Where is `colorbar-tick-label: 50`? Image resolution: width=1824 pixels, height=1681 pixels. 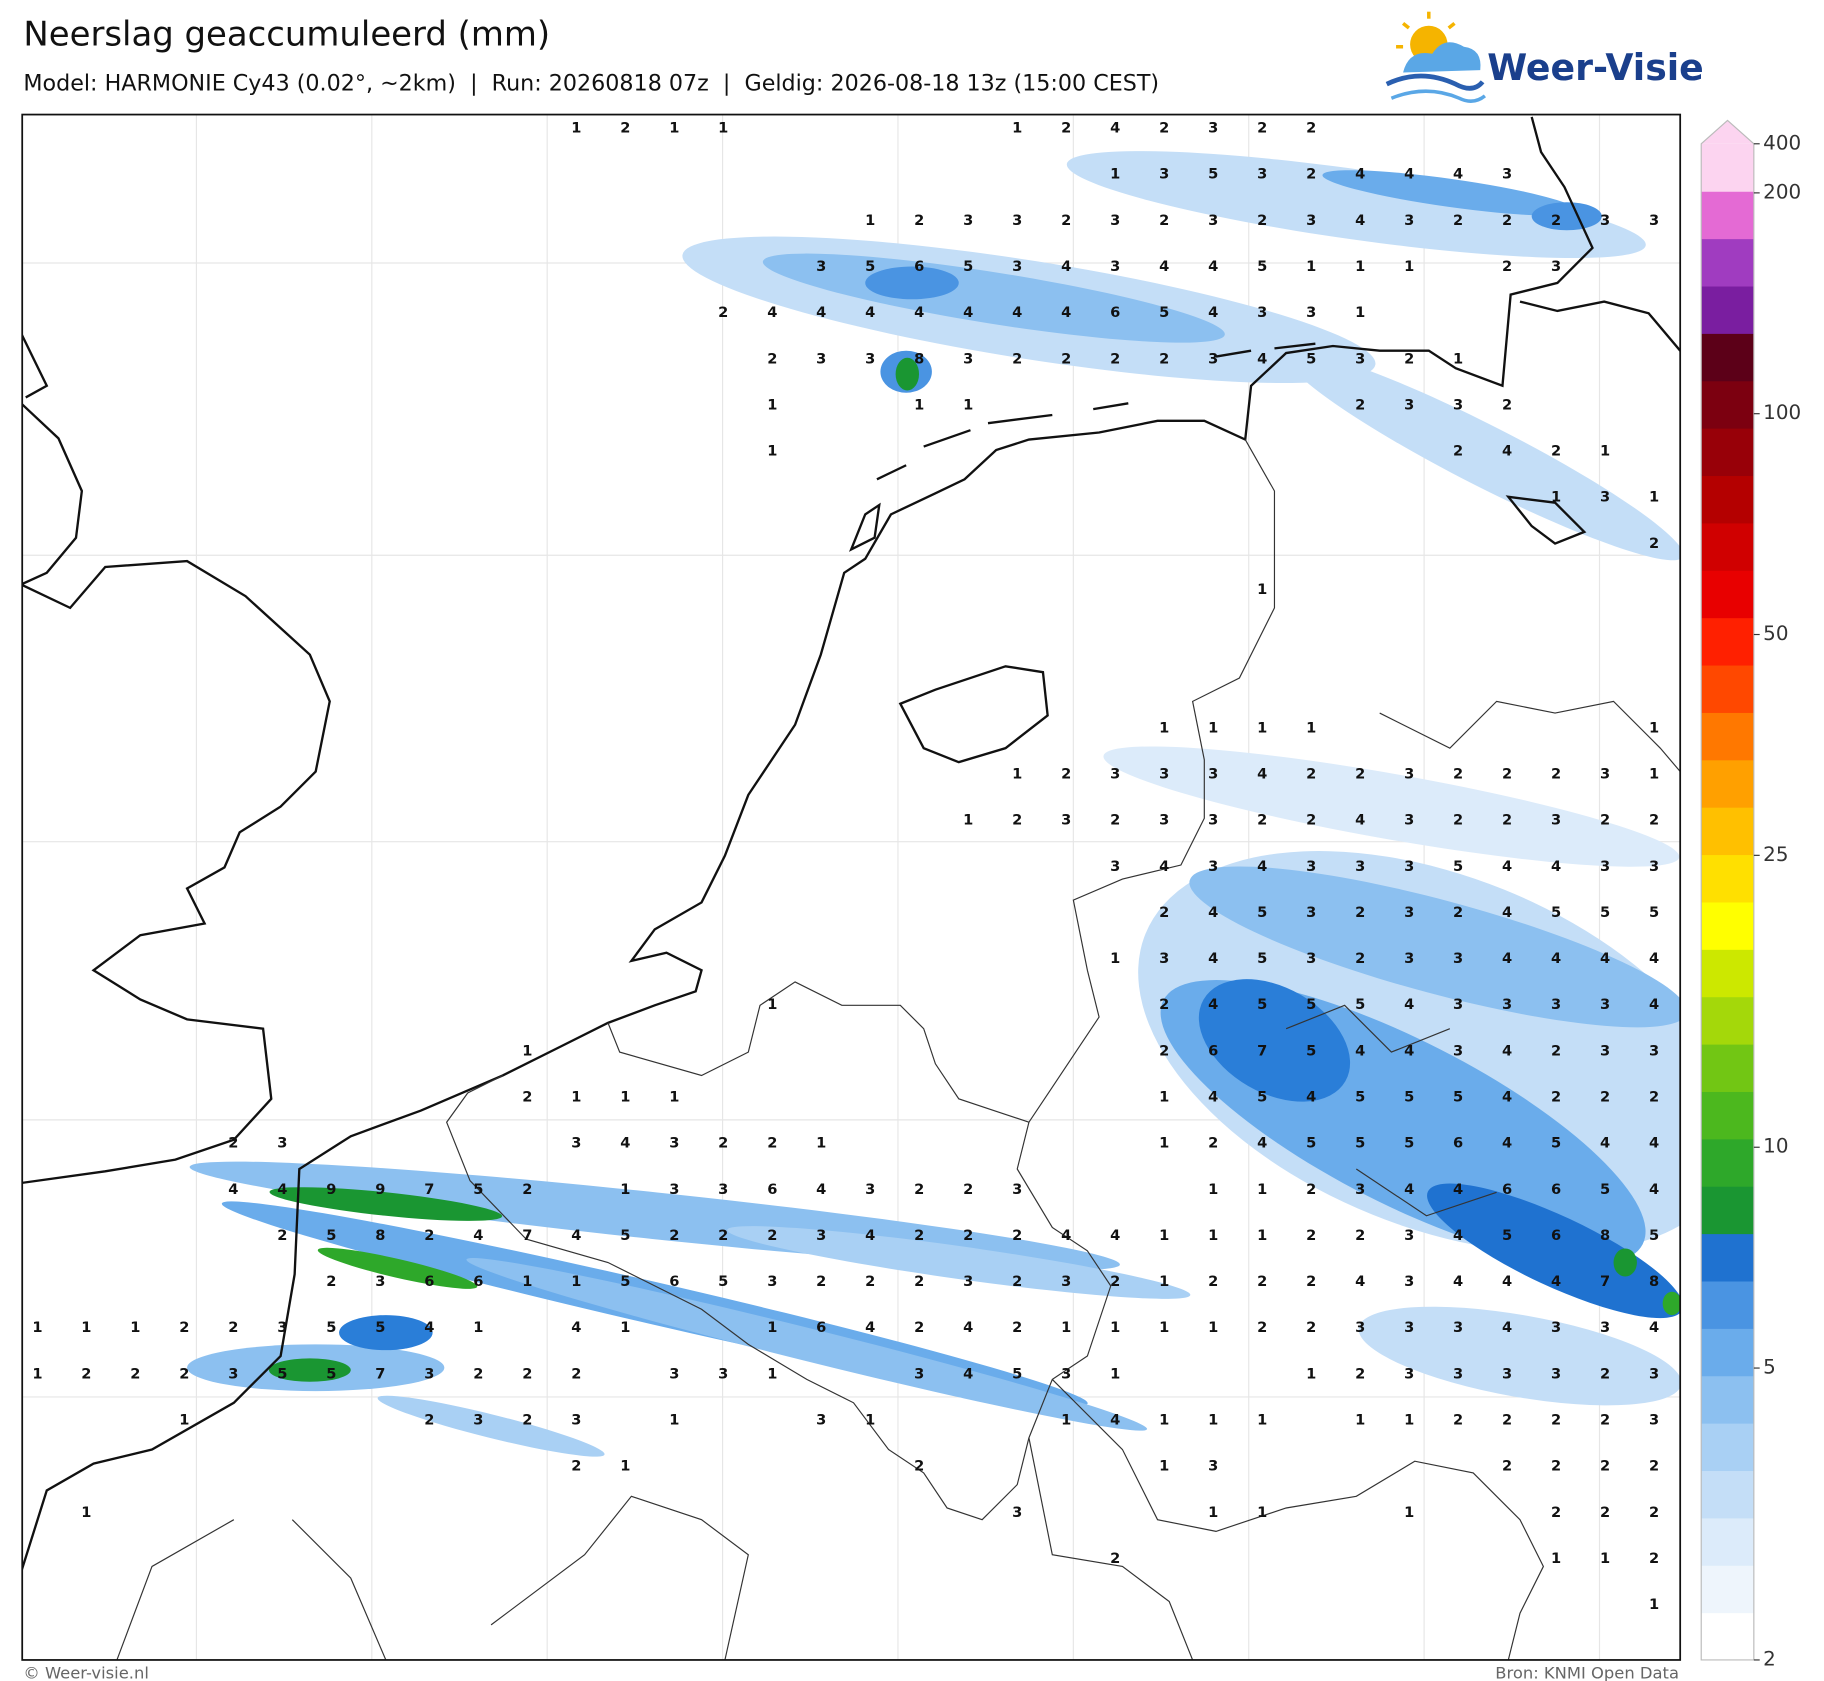
colorbar-tick-label: 50 is located at coordinates (1775, 633).